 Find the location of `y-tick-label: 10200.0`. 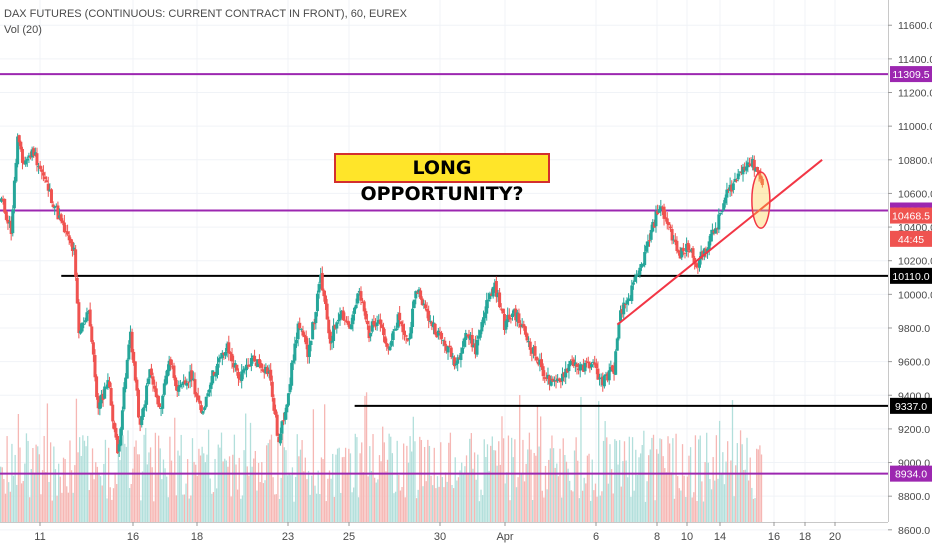

y-tick-label: 10200.0 is located at coordinates (915, 262).